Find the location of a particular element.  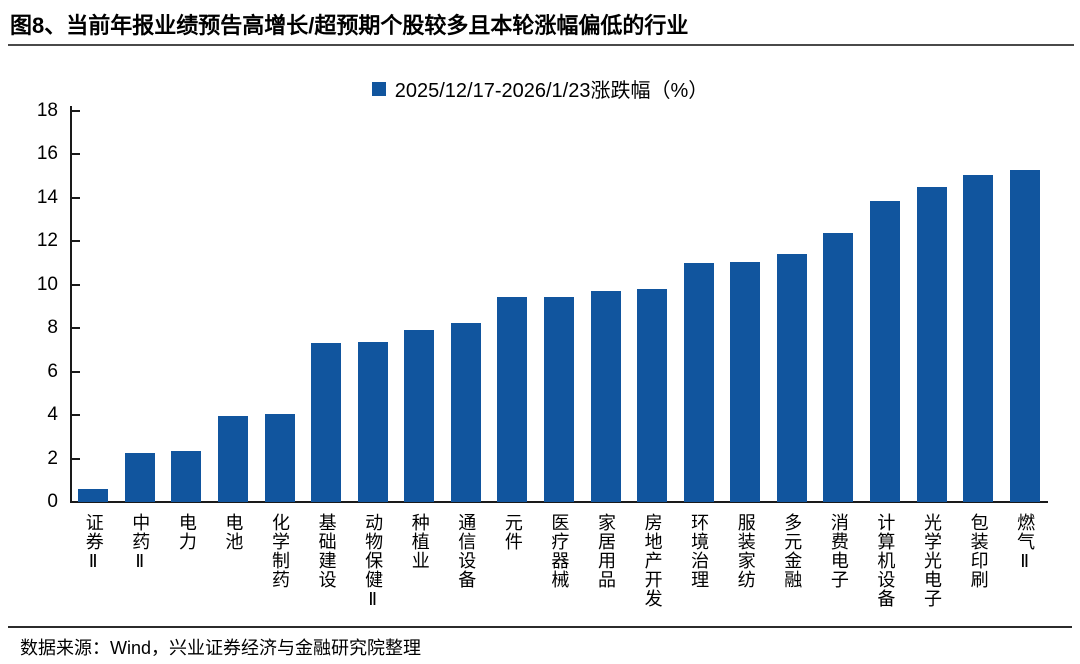

x-axis-category-label: 基础建设 is located at coordinates (326, 551).